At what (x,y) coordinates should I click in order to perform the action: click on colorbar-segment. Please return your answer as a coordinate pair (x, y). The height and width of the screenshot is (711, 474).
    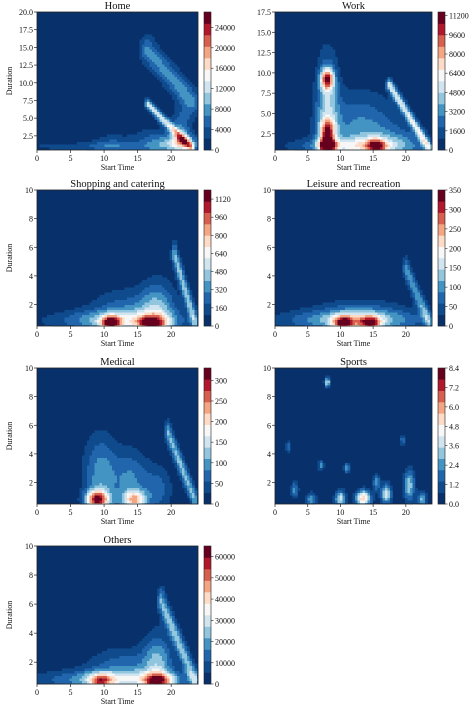
    Looking at the image, I should click on (441, 196).